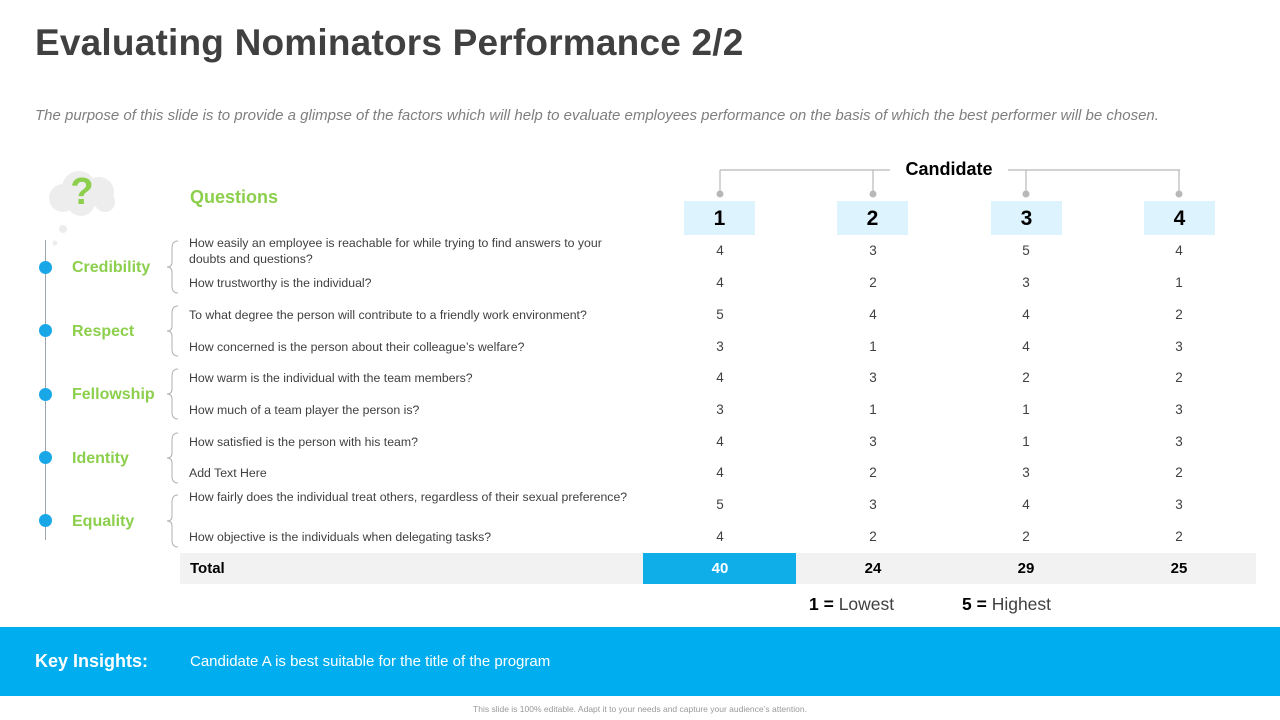  I want to click on brace-identity, so click(172, 458).